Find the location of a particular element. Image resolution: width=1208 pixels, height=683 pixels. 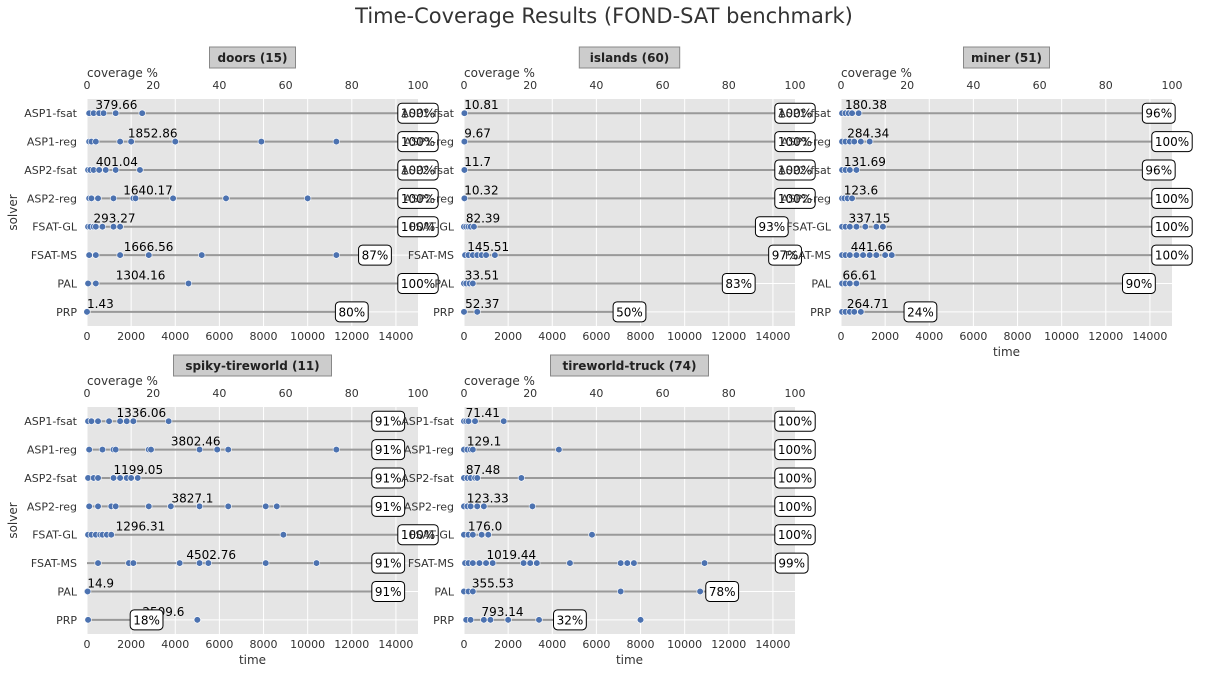

mean-label: 129.1 is located at coordinates (484, 442).